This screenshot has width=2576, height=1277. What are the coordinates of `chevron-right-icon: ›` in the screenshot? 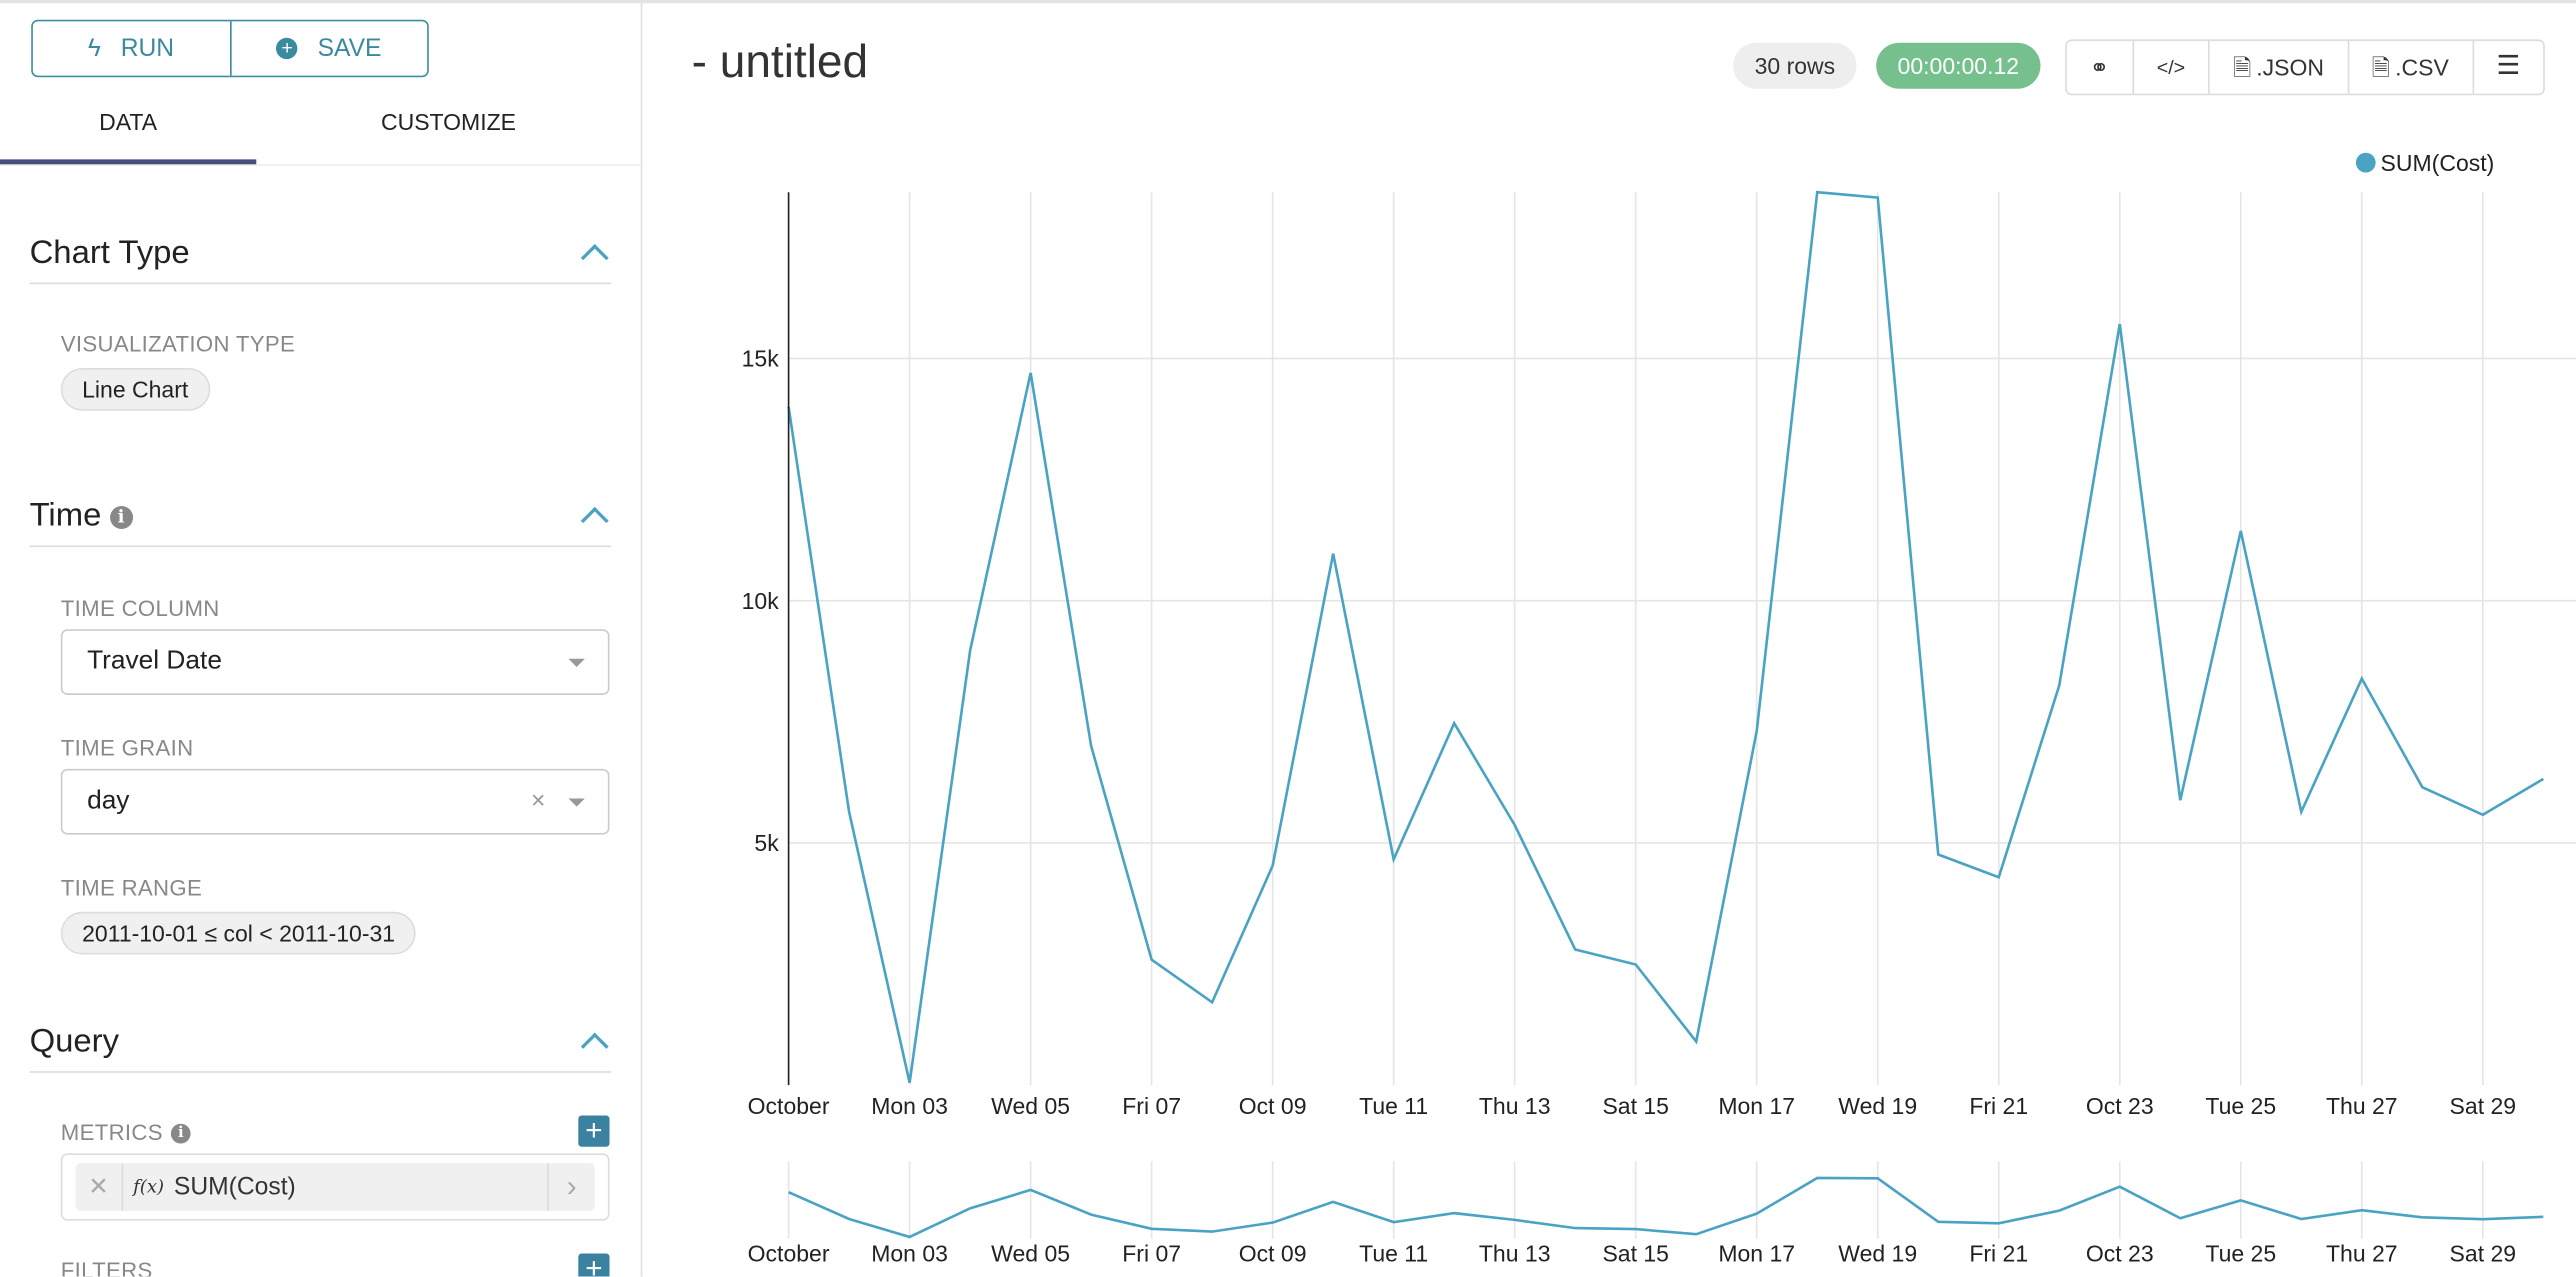 It's located at (571, 1187).